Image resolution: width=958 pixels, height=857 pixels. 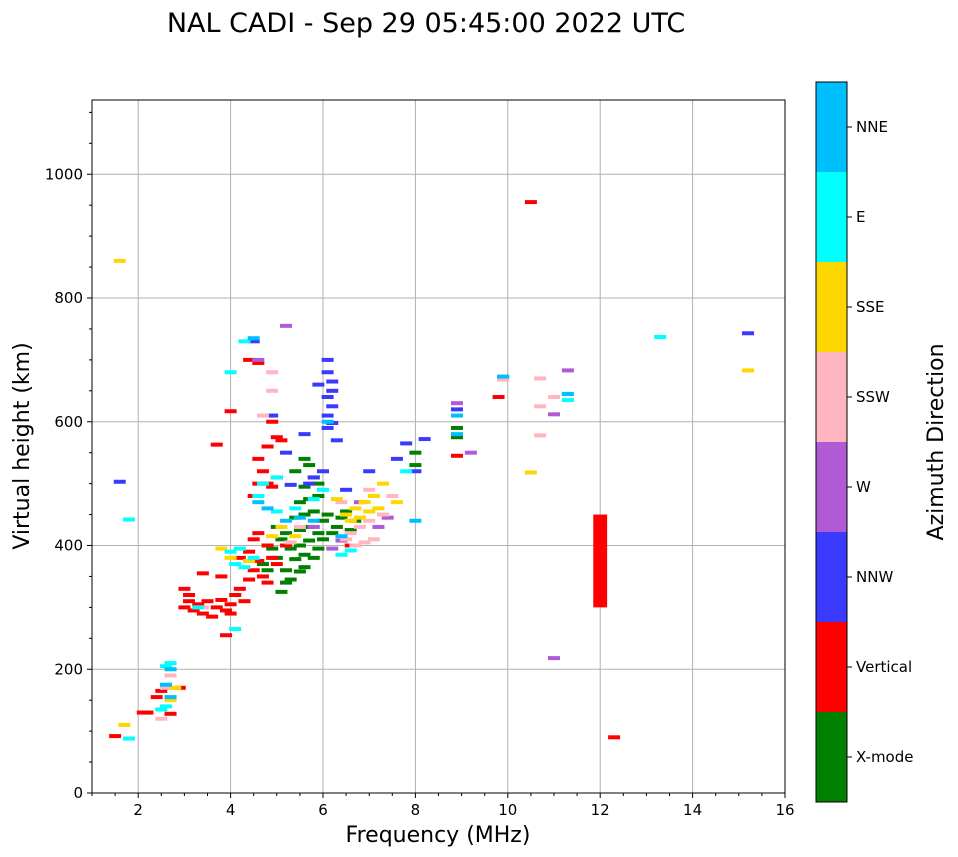 I want to click on y-axis-label: Virtual height (km), so click(x=22, y=445).